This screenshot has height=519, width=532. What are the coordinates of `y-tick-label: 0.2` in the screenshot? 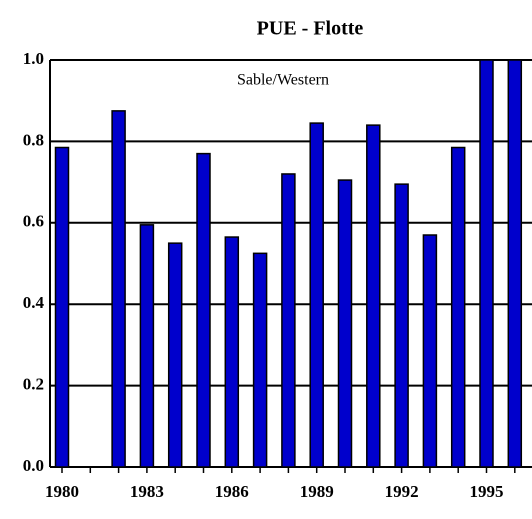 It's located at (33, 384).